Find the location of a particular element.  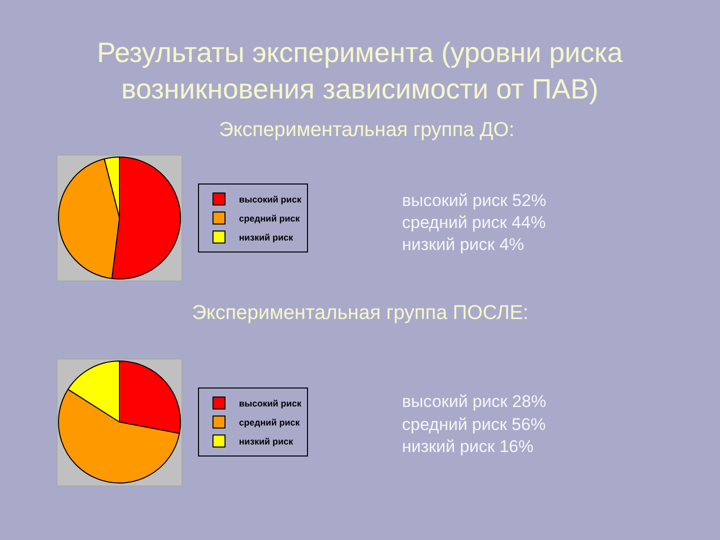

text: средний риск 44% is located at coordinates (474, 222).